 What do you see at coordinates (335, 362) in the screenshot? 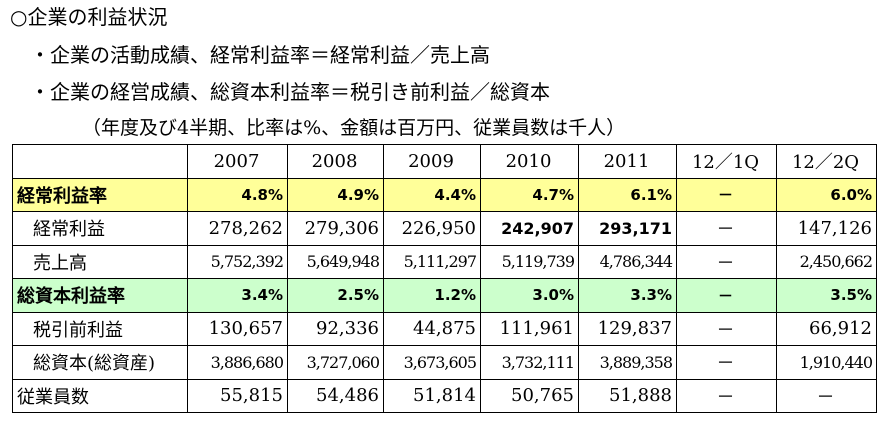
I see `table-cell: 3,727,060` at bounding box center [335, 362].